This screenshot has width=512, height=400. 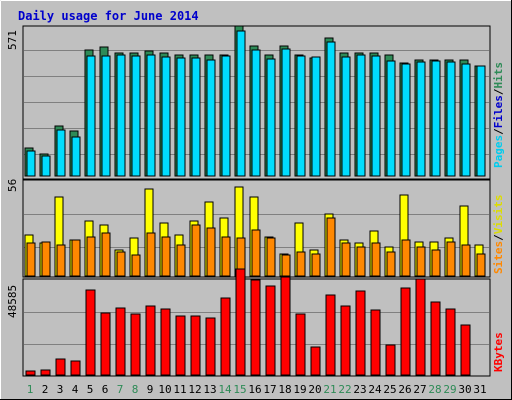 I want to click on day-label: 16, so click(x=254, y=389).